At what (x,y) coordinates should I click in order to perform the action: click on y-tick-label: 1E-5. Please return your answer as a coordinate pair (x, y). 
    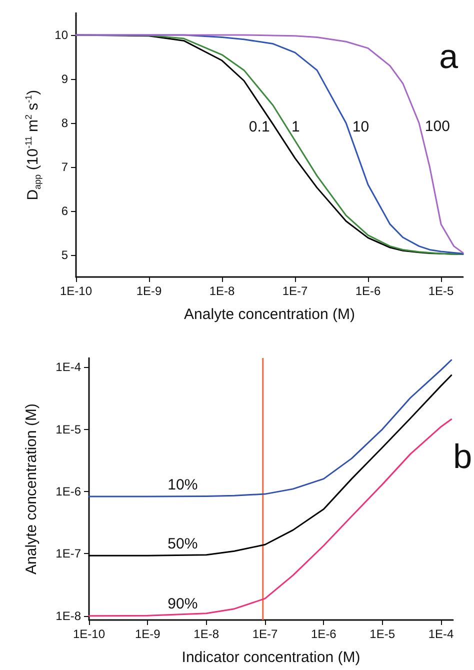
    Looking at the image, I should click on (69, 429).